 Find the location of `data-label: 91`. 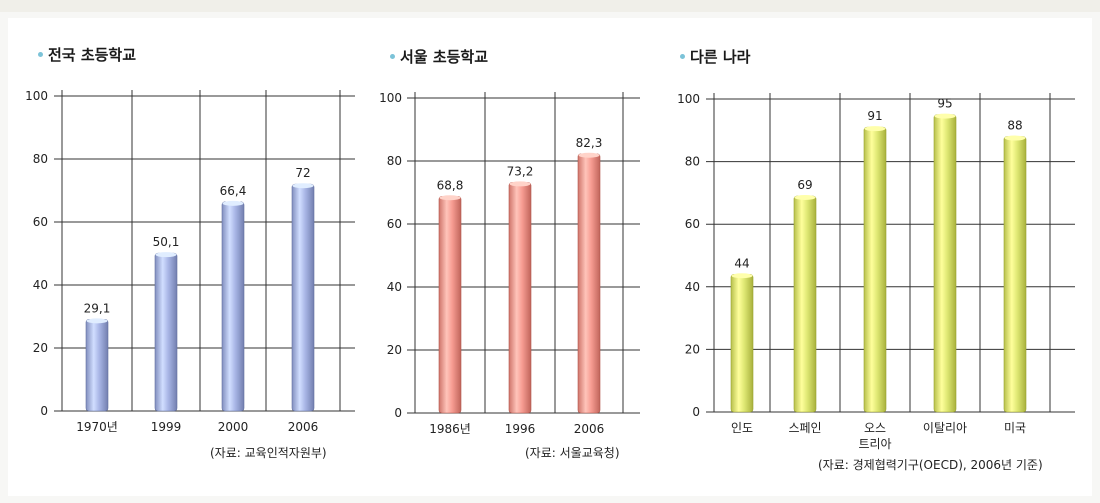

data-label: 91 is located at coordinates (874, 116).